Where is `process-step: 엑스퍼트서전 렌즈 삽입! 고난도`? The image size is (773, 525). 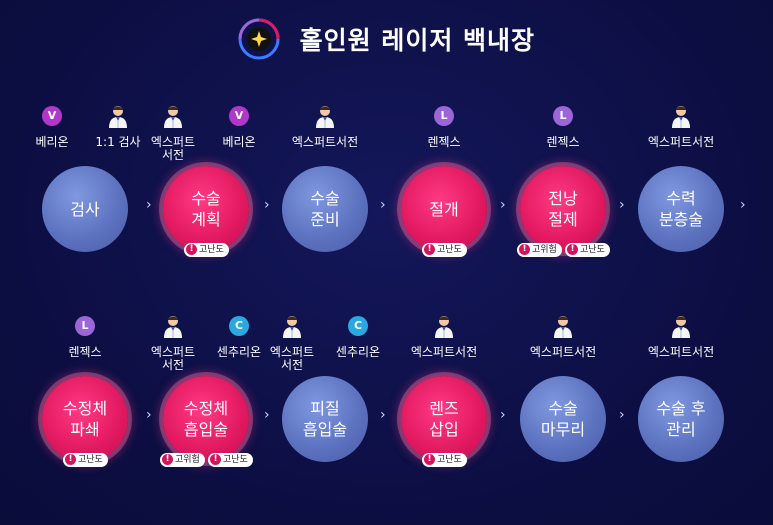 process-step: 엑스퍼트서전 렌즈 삽입! 고난도 is located at coordinates (444, 397).